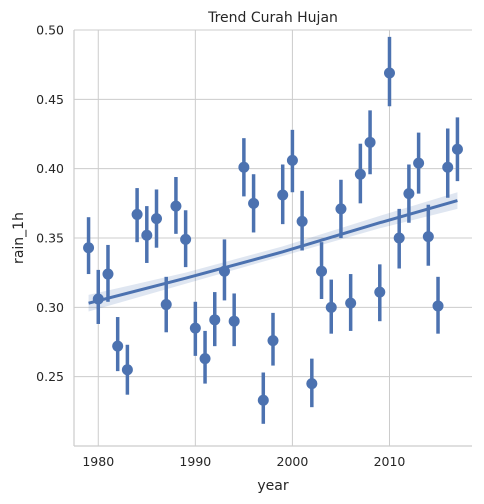 Image resolution: width=484 pixels, height=504 pixels. Describe the element at coordinates (390, 461) in the screenshot. I see `x-tick-label: 2010` at that location.